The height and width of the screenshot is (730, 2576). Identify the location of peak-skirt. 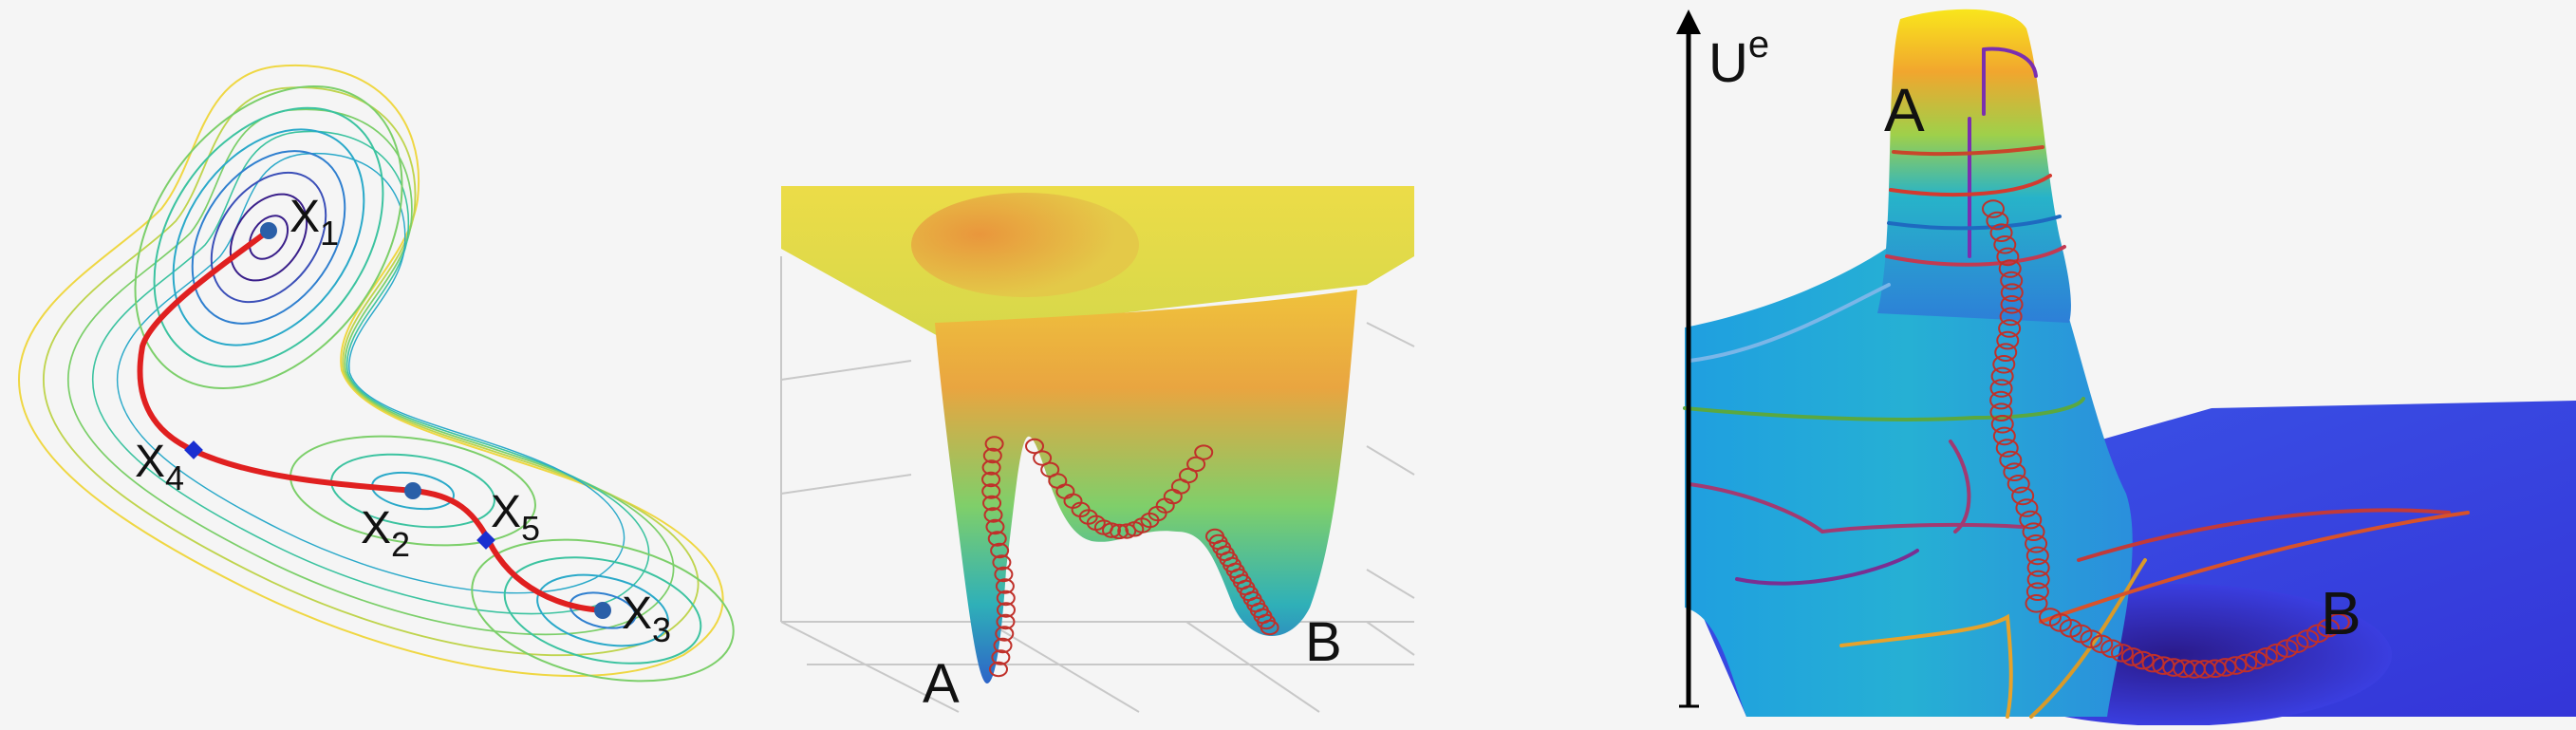
(1909, 482).